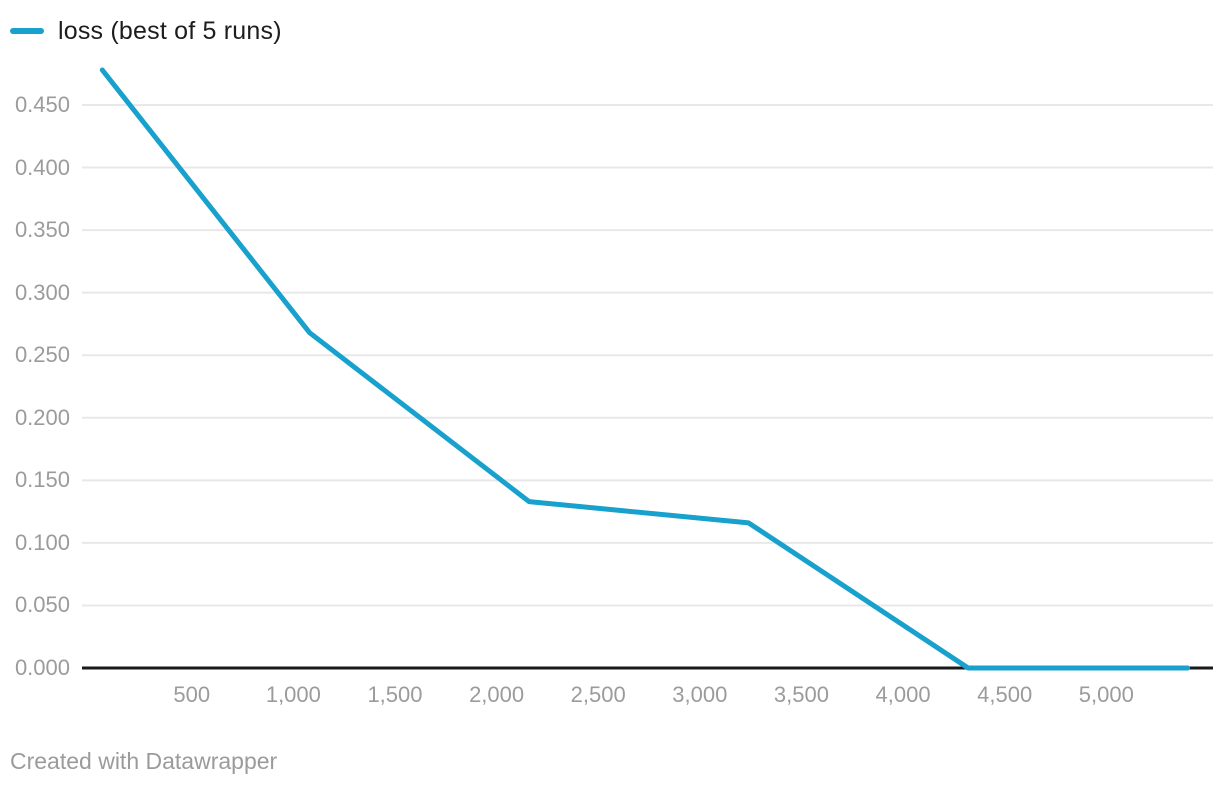 This screenshot has width=1220, height=786. I want to click on x-tick-label: 3,500, so click(801, 694).